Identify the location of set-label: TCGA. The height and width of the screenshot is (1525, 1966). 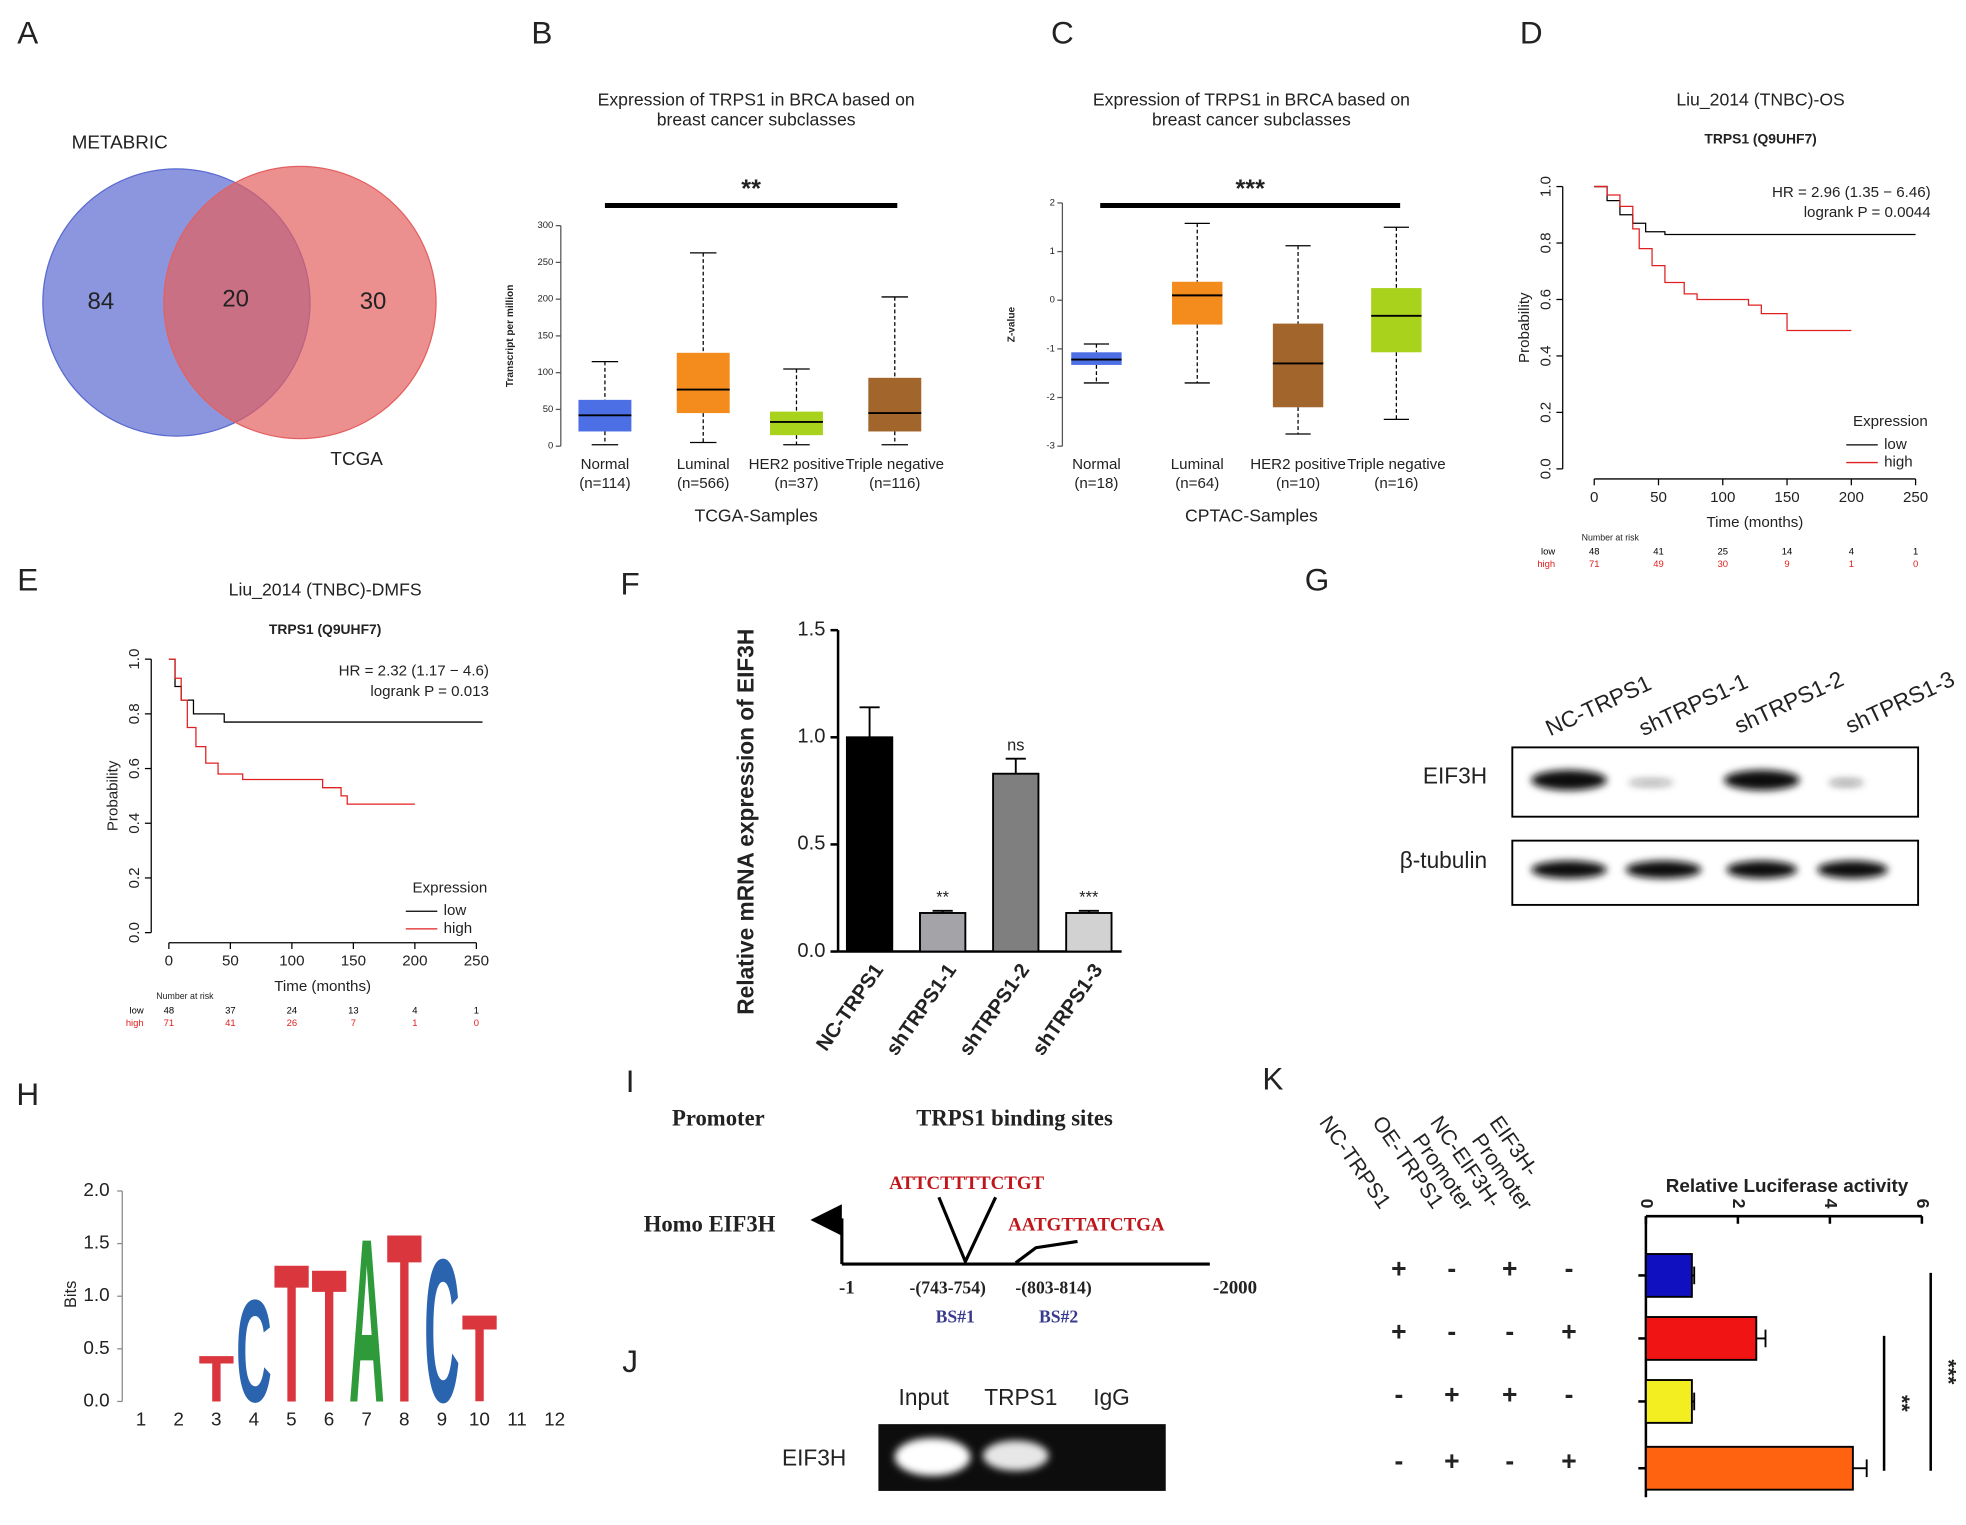
(356, 459).